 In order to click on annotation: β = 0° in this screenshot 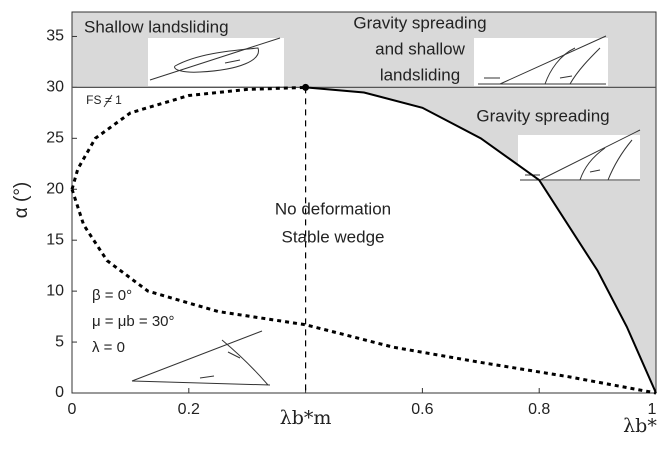, I will do `click(112, 295)`.